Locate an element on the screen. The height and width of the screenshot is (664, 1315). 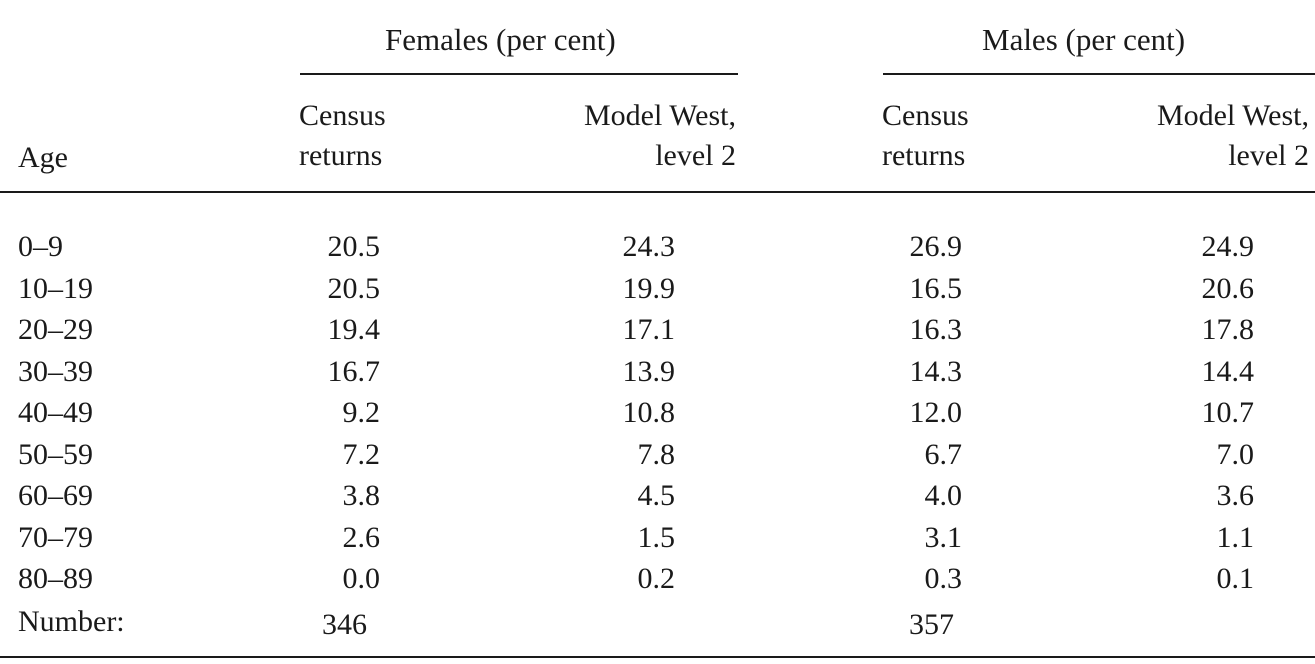
age-cell: 20–29 is located at coordinates (55, 329).